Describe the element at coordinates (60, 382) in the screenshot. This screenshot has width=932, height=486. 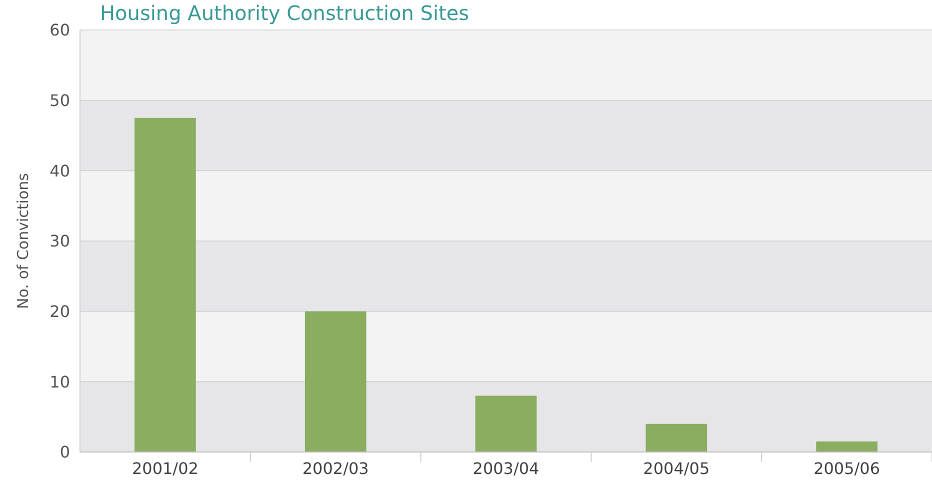
I see `y-tick-label: 10` at that location.